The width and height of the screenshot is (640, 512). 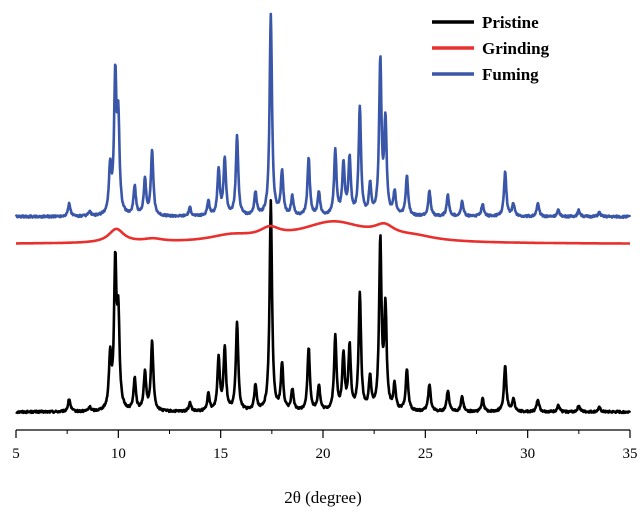 I want to click on legend-label-pristine: Pristine, so click(x=510, y=22).